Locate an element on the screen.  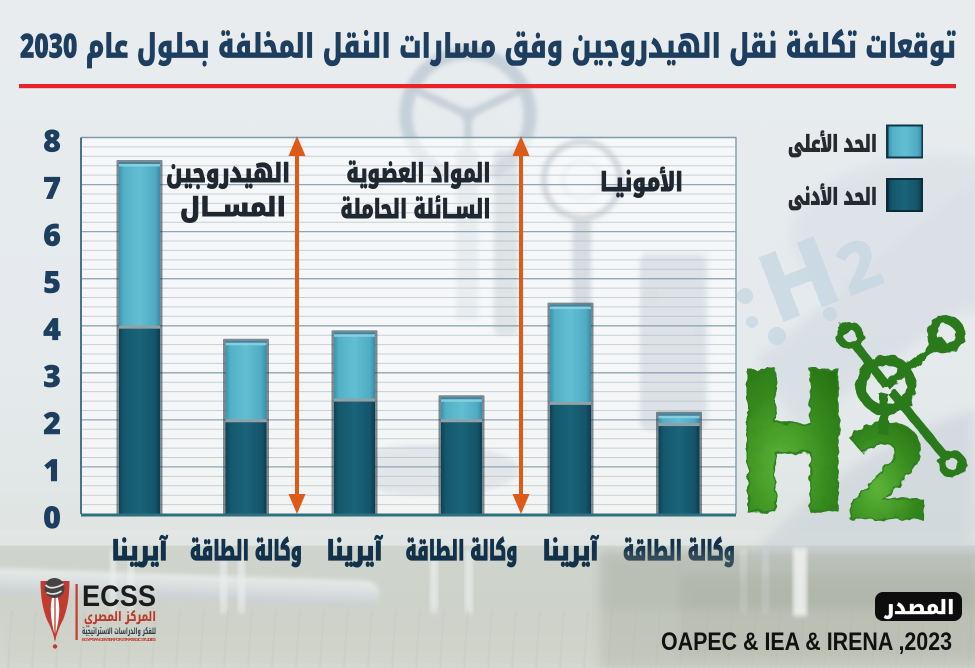
svg-text: ECSS is located at coordinates (119, 596).